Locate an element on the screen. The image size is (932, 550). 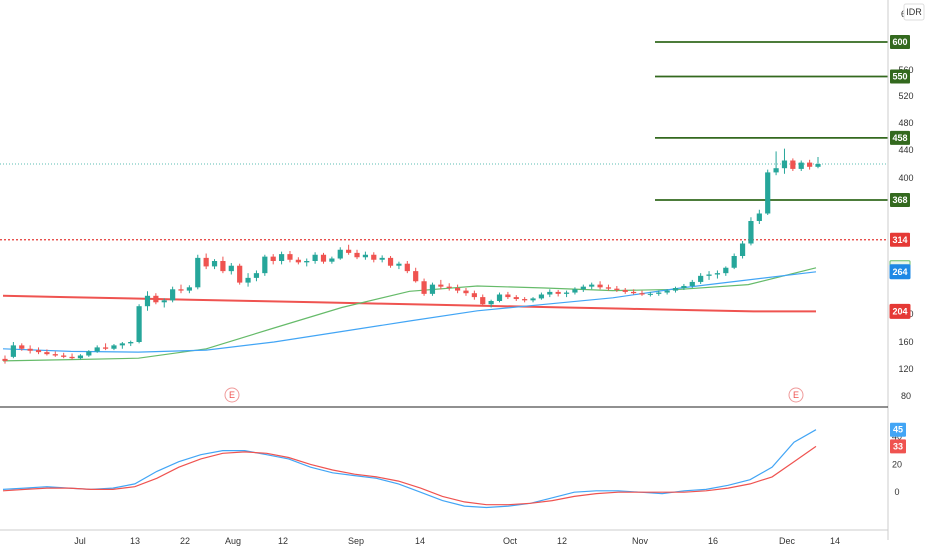
currency-box is located at coordinates (914, 12).